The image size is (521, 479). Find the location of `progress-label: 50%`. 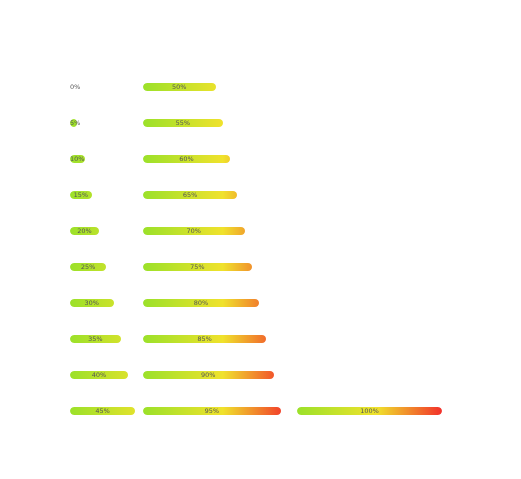

progress-label: 50% is located at coordinates (179, 87).